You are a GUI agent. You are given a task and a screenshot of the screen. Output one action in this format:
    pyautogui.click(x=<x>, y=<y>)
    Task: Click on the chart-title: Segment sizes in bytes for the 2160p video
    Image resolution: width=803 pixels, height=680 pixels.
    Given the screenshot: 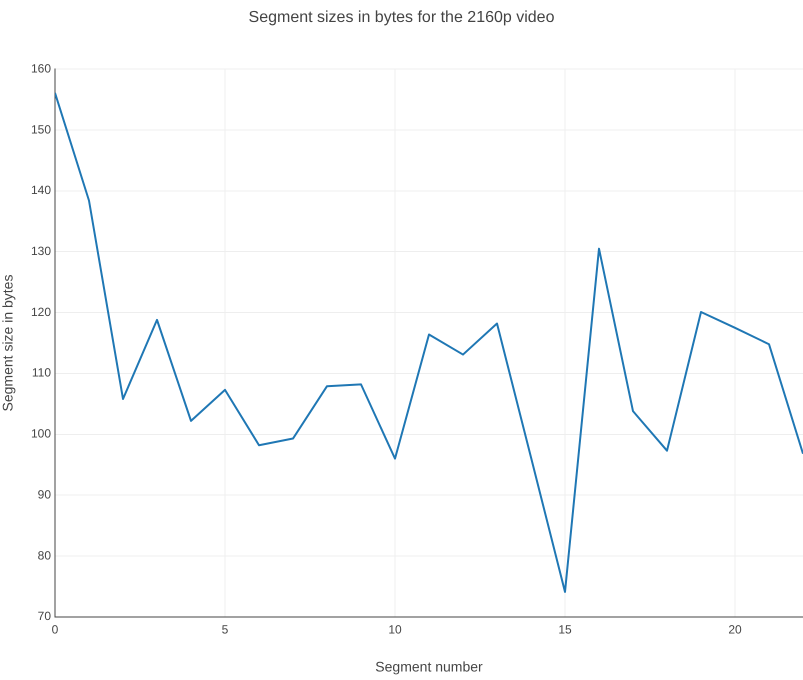 What is the action you would take?
    pyautogui.click(x=401, y=17)
    